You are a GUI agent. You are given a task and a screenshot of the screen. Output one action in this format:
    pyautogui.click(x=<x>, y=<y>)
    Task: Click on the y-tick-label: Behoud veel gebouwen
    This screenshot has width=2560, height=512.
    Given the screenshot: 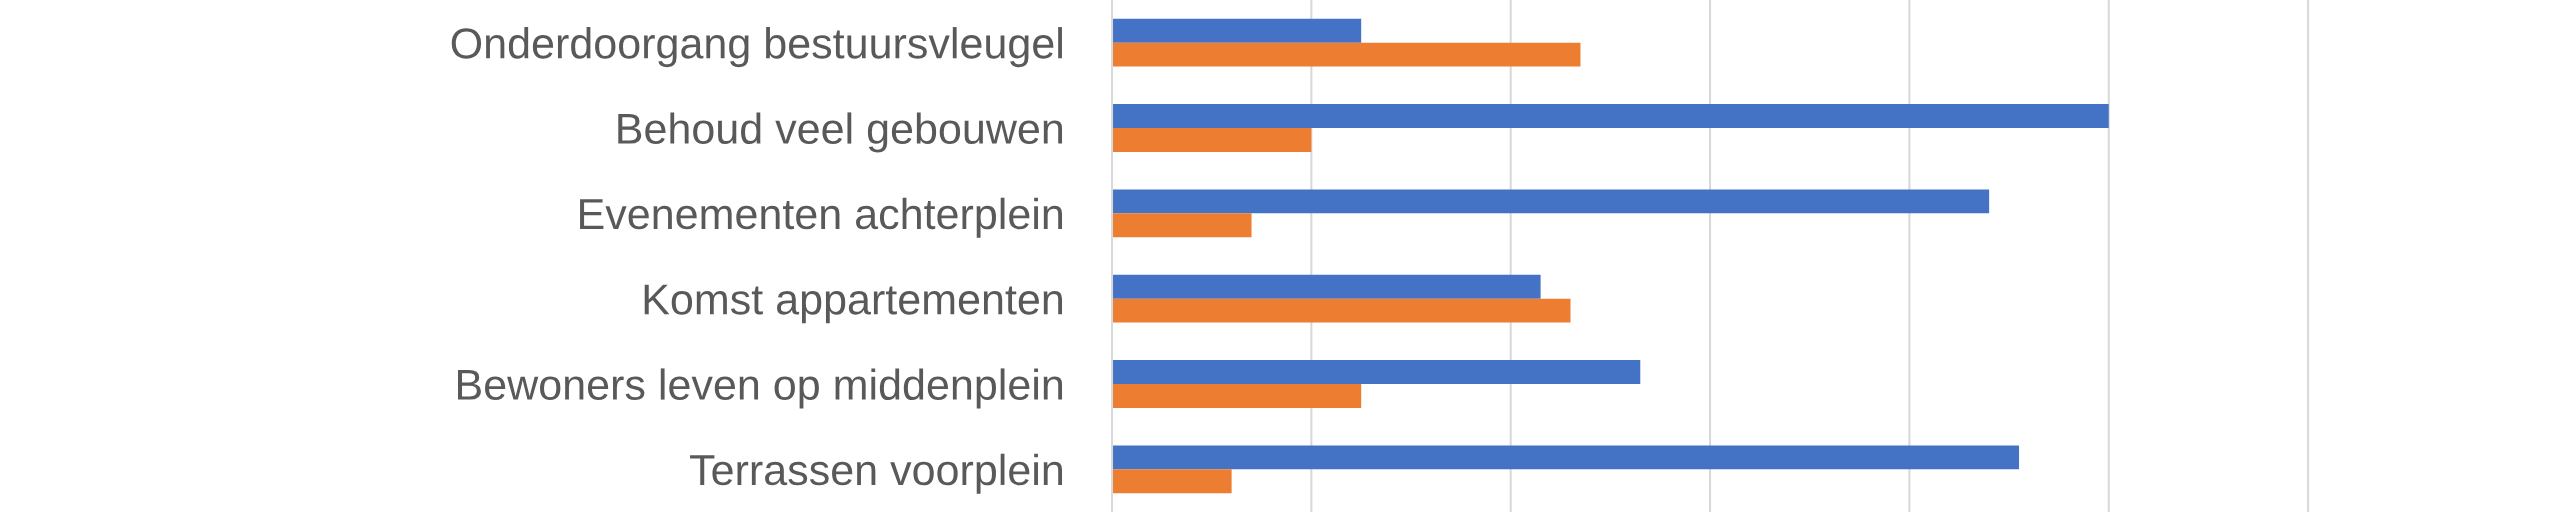 What is the action you would take?
    pyautogui.click(x=840, y=132)
    